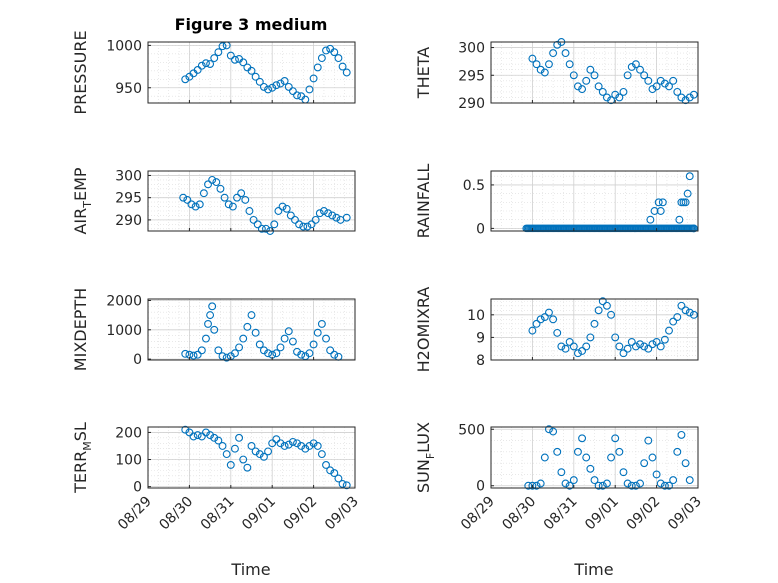 Image resolution: width=778 pixels, height=583 pixels. Describe the element at coordinates (128, 199) in the screenshot. I see `y-tick-label: 295` at that location.